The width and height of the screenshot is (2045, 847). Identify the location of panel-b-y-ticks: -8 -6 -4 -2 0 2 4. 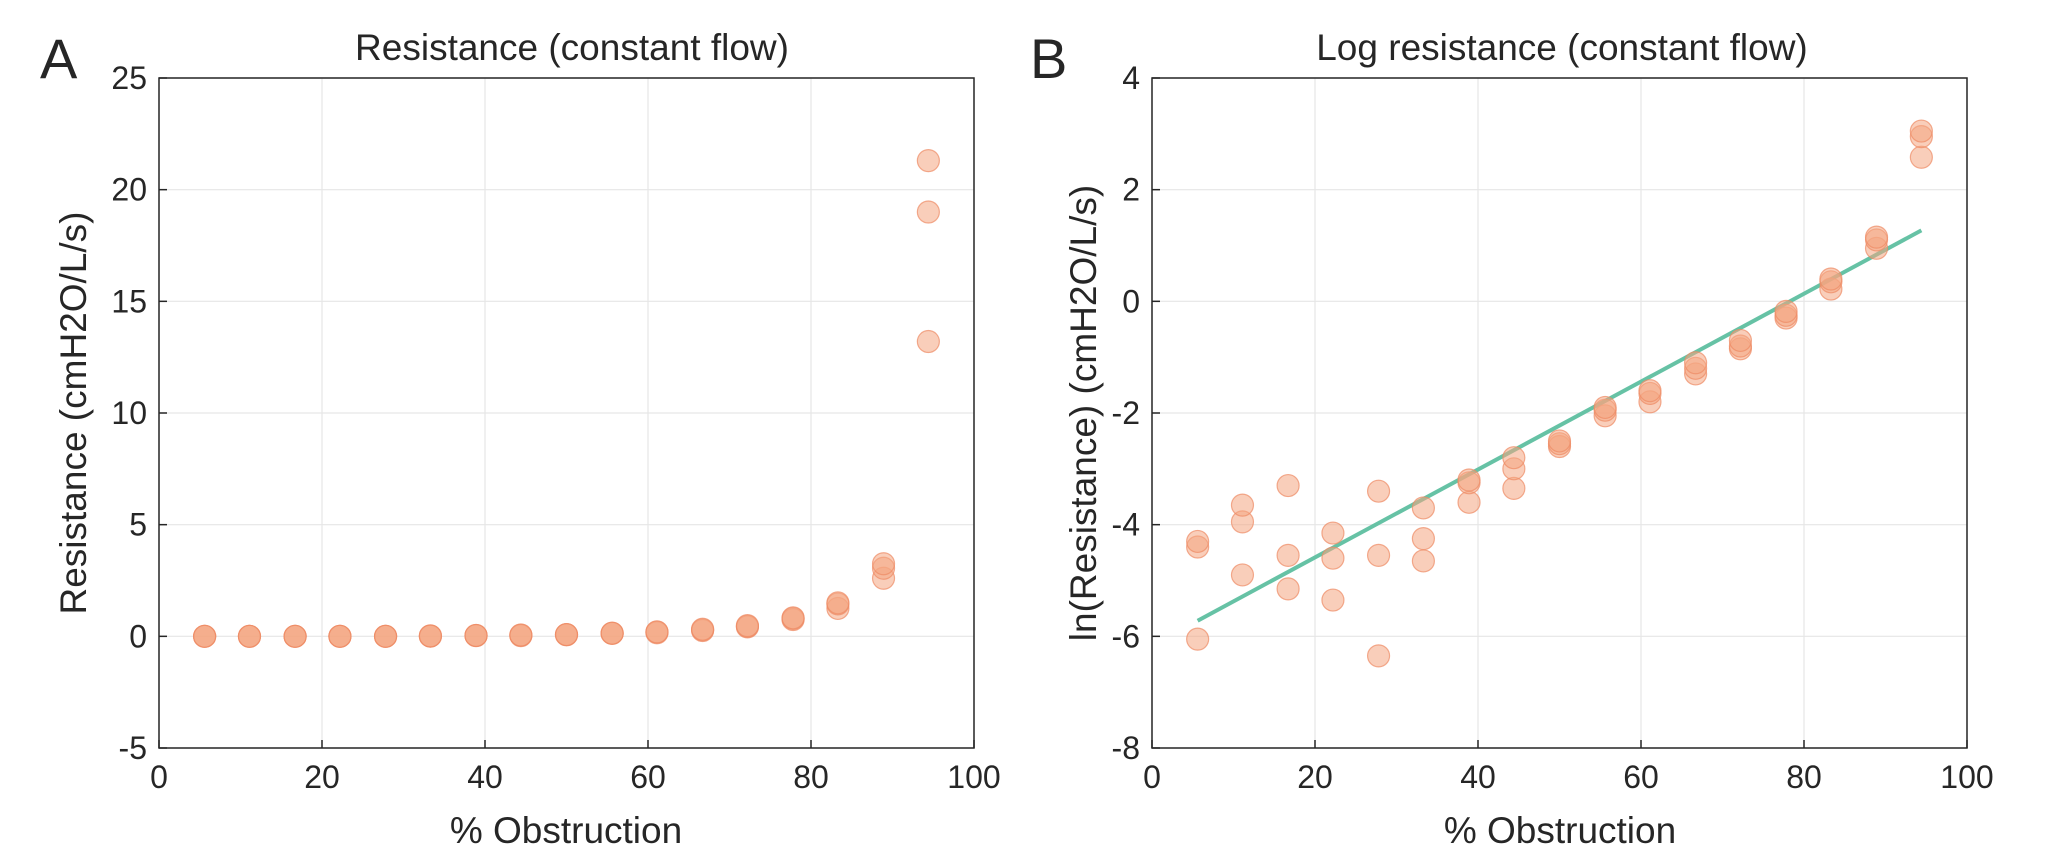
(1136, 413).